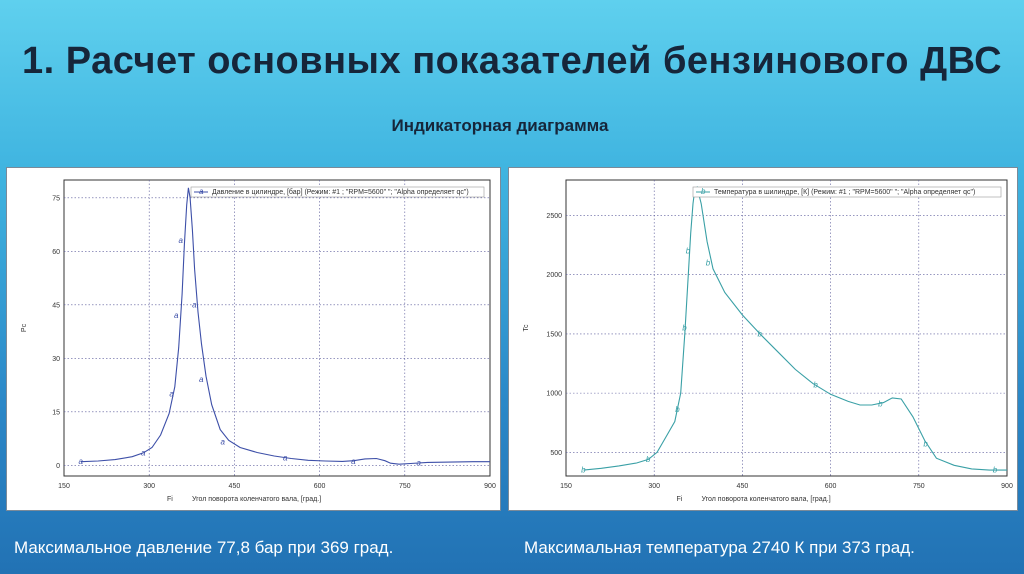  I want to click on y-tick-label: 75, so click(56, 198).